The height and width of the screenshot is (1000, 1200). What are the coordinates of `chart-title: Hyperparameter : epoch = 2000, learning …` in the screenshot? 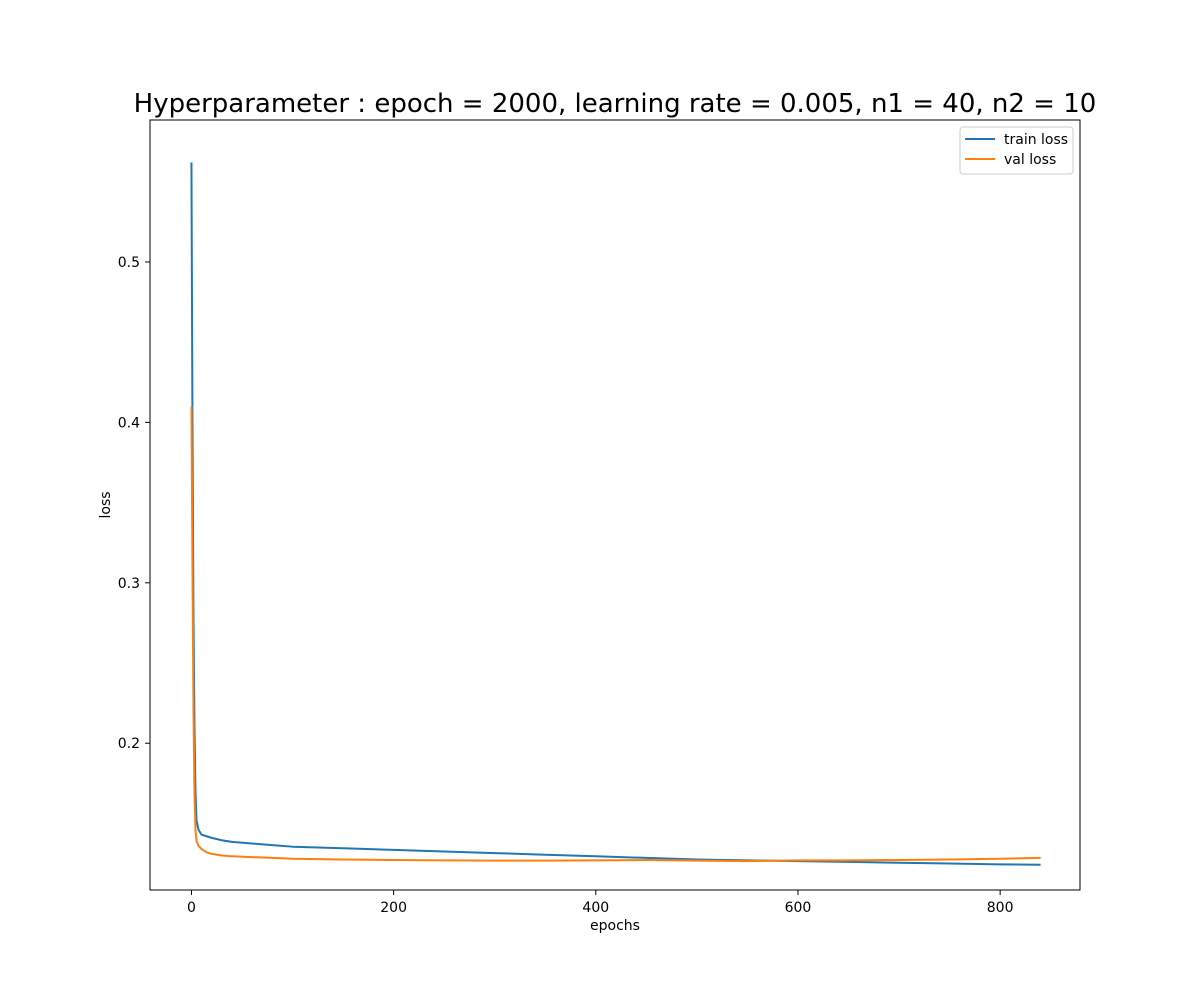 It's located at (615, 104).